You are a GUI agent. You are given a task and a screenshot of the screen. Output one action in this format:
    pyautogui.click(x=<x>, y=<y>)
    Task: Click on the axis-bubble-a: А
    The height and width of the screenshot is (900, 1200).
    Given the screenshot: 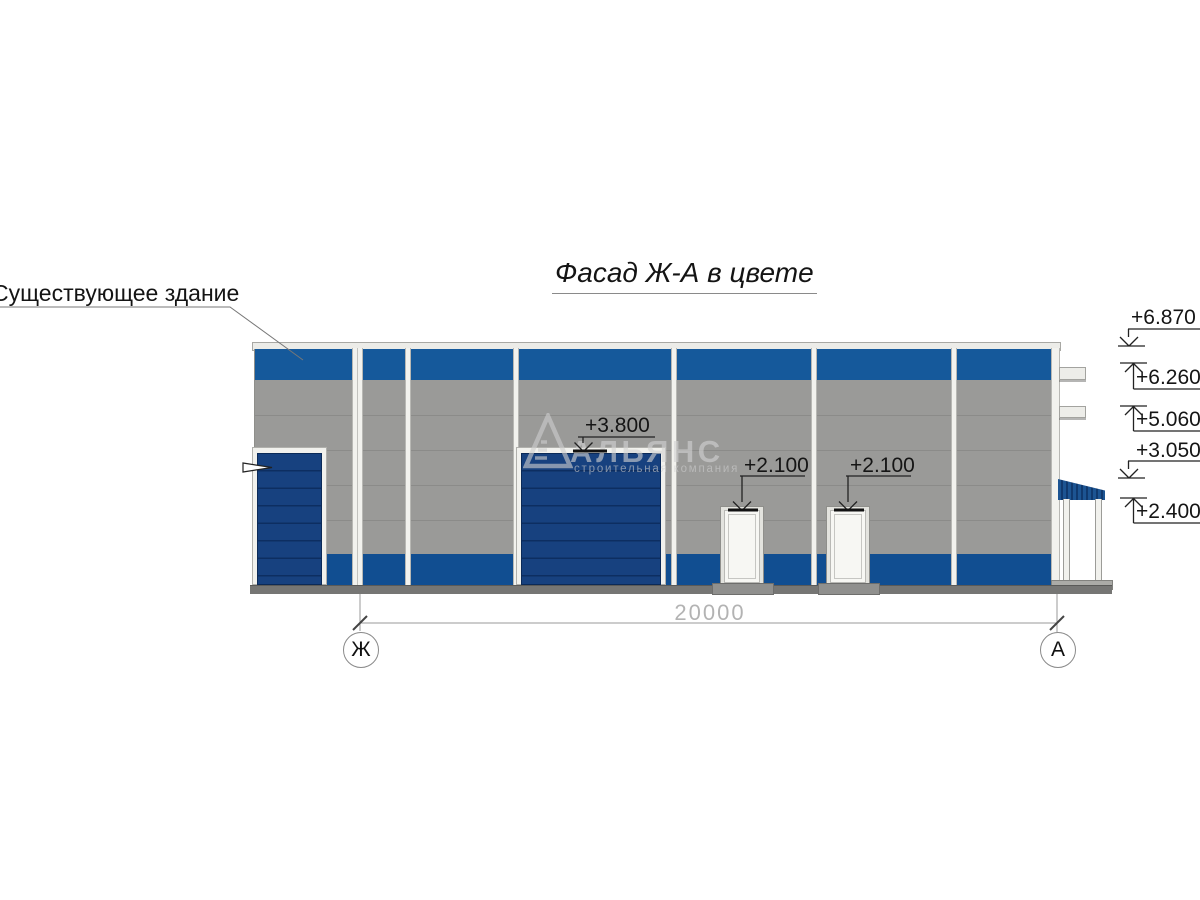 What is the action you would take?
    pyautogui.click(x=1058, y=650)
    